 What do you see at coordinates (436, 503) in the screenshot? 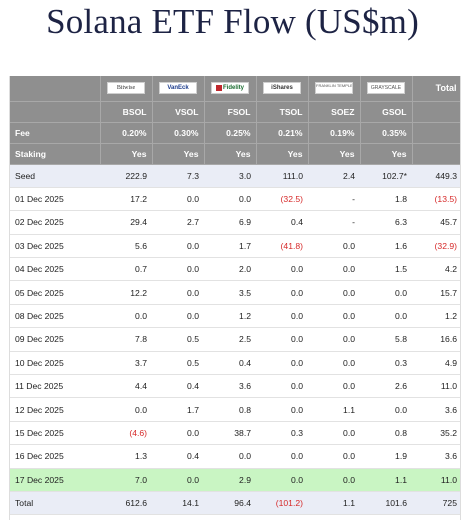
I see `row-total-cell: 725` at bounding box center [436, 503].